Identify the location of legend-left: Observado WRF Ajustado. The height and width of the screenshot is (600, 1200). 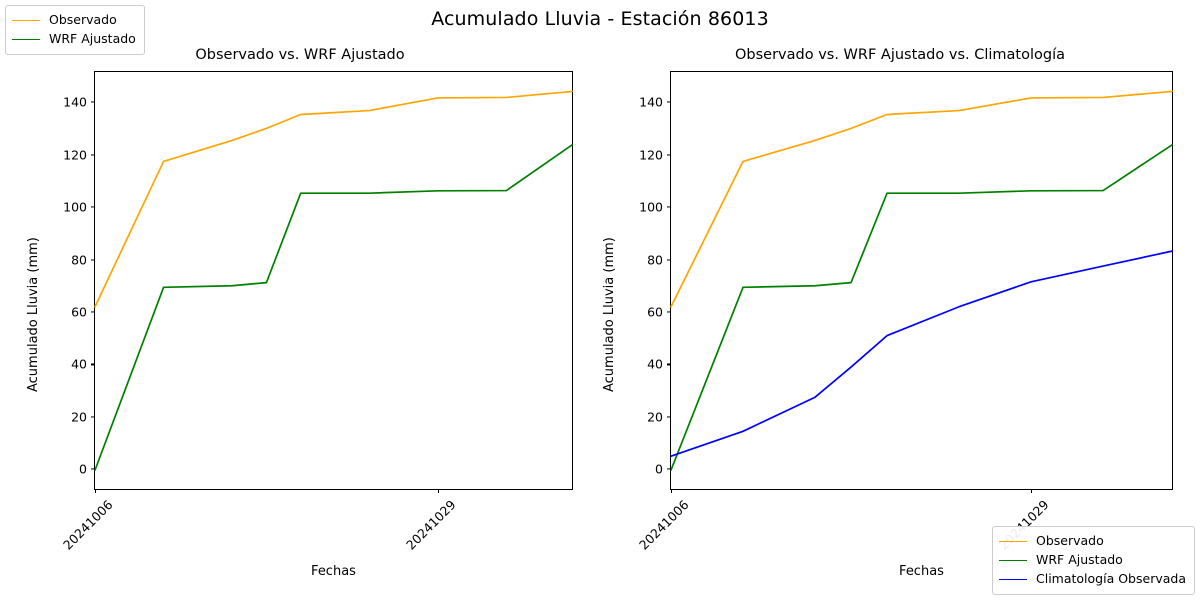
(75, 30).